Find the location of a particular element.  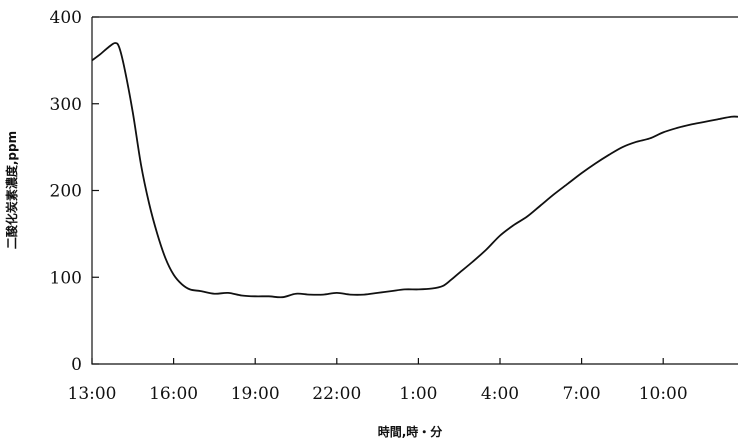

x-tick-label: 16:00 is located at coordinates (173, 394).